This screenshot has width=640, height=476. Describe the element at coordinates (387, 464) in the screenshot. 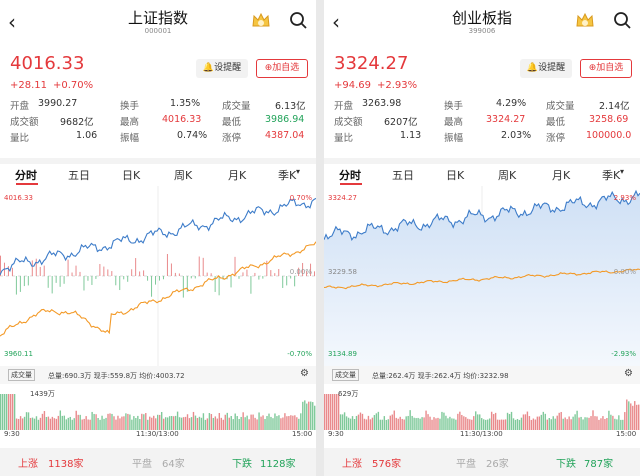

I see `up-count: 576家` at that location.